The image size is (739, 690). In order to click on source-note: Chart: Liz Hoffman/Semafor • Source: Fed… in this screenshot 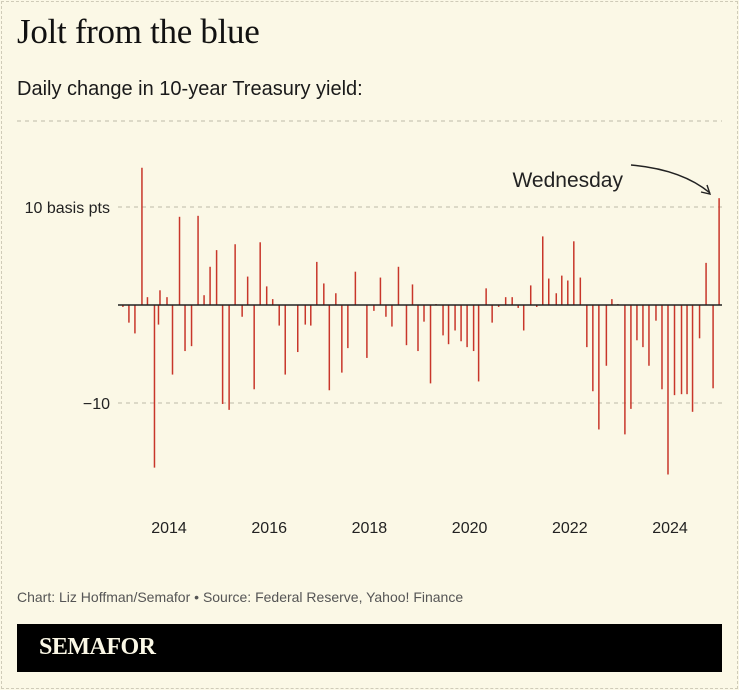, I will do `click(240, 597)`.